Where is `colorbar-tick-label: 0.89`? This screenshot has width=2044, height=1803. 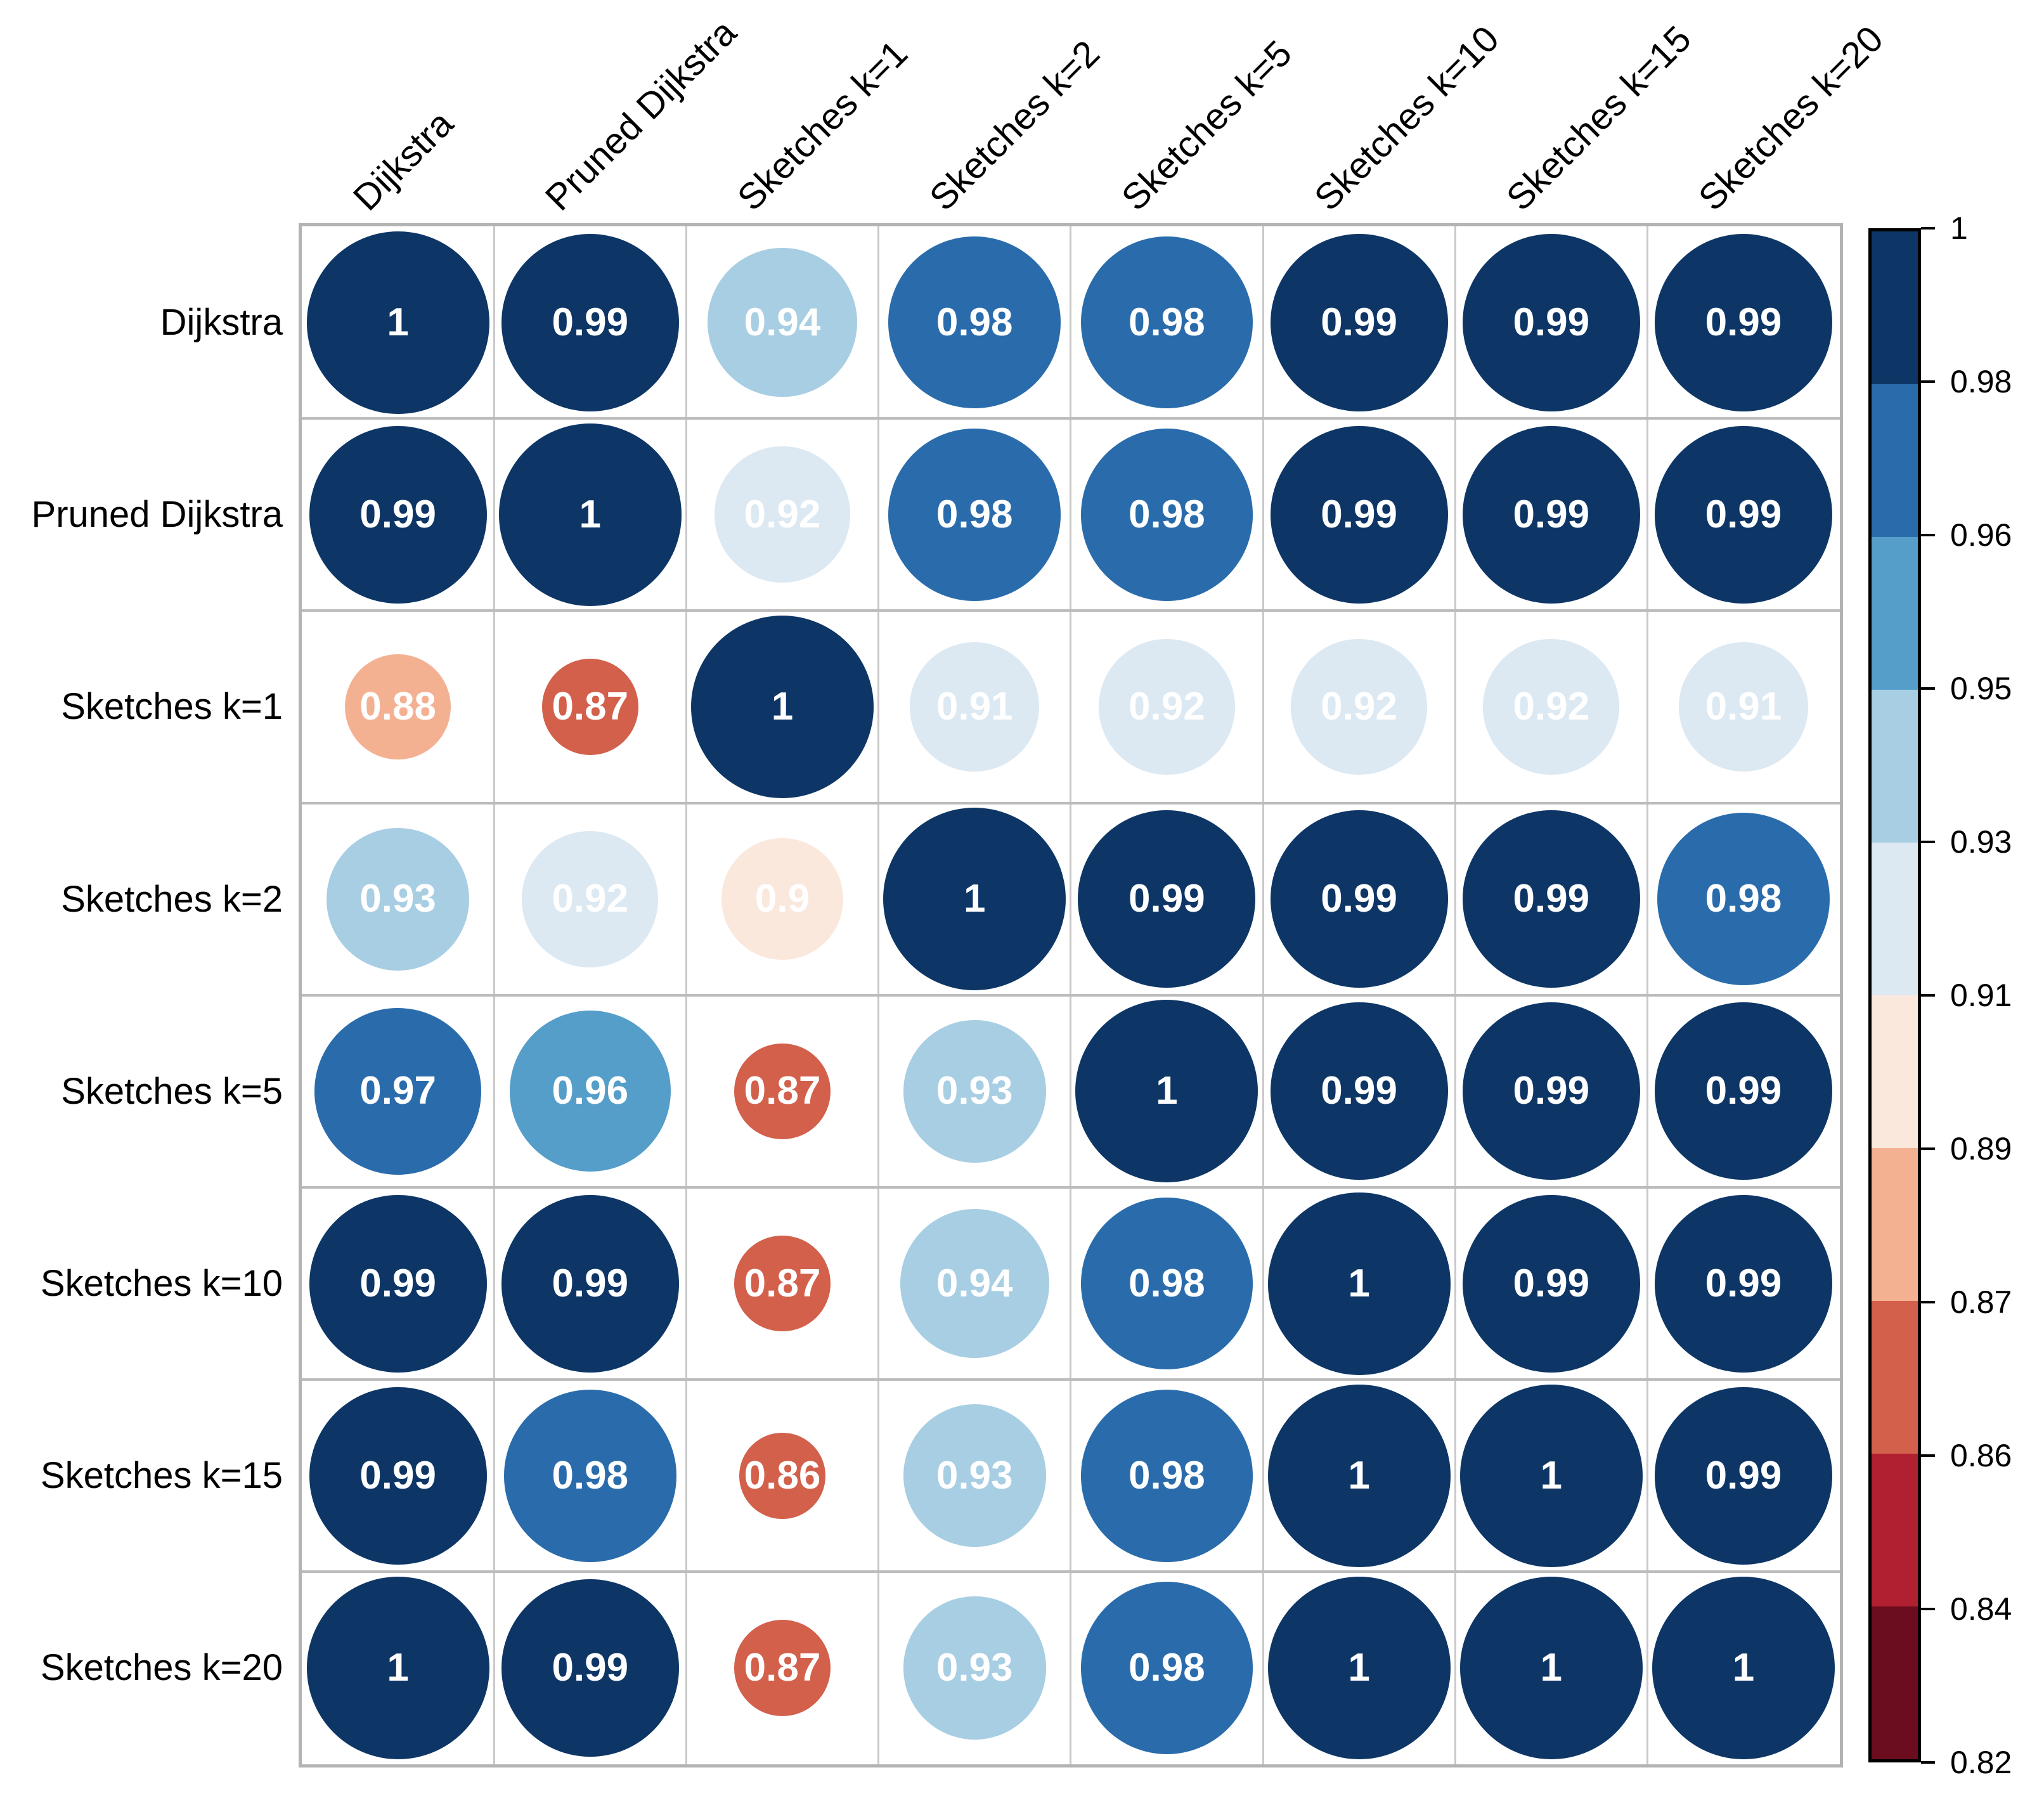
colorbar-tick-label: 0.89 is located at coordinates (1981, 1148).